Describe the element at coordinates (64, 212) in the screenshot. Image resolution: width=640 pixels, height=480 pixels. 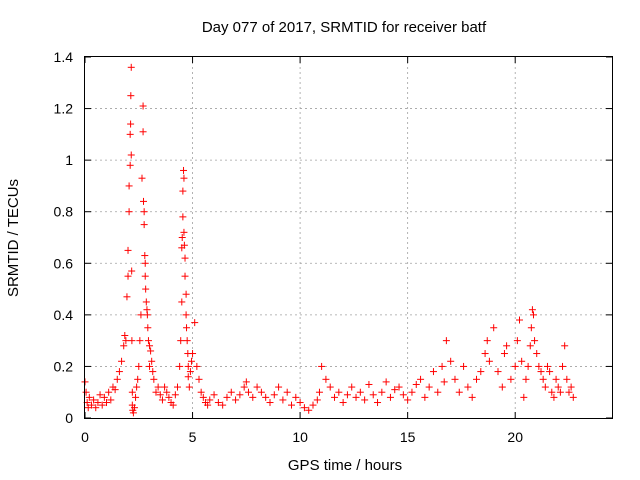
I see `y-tick-label: 0.8` at that location.